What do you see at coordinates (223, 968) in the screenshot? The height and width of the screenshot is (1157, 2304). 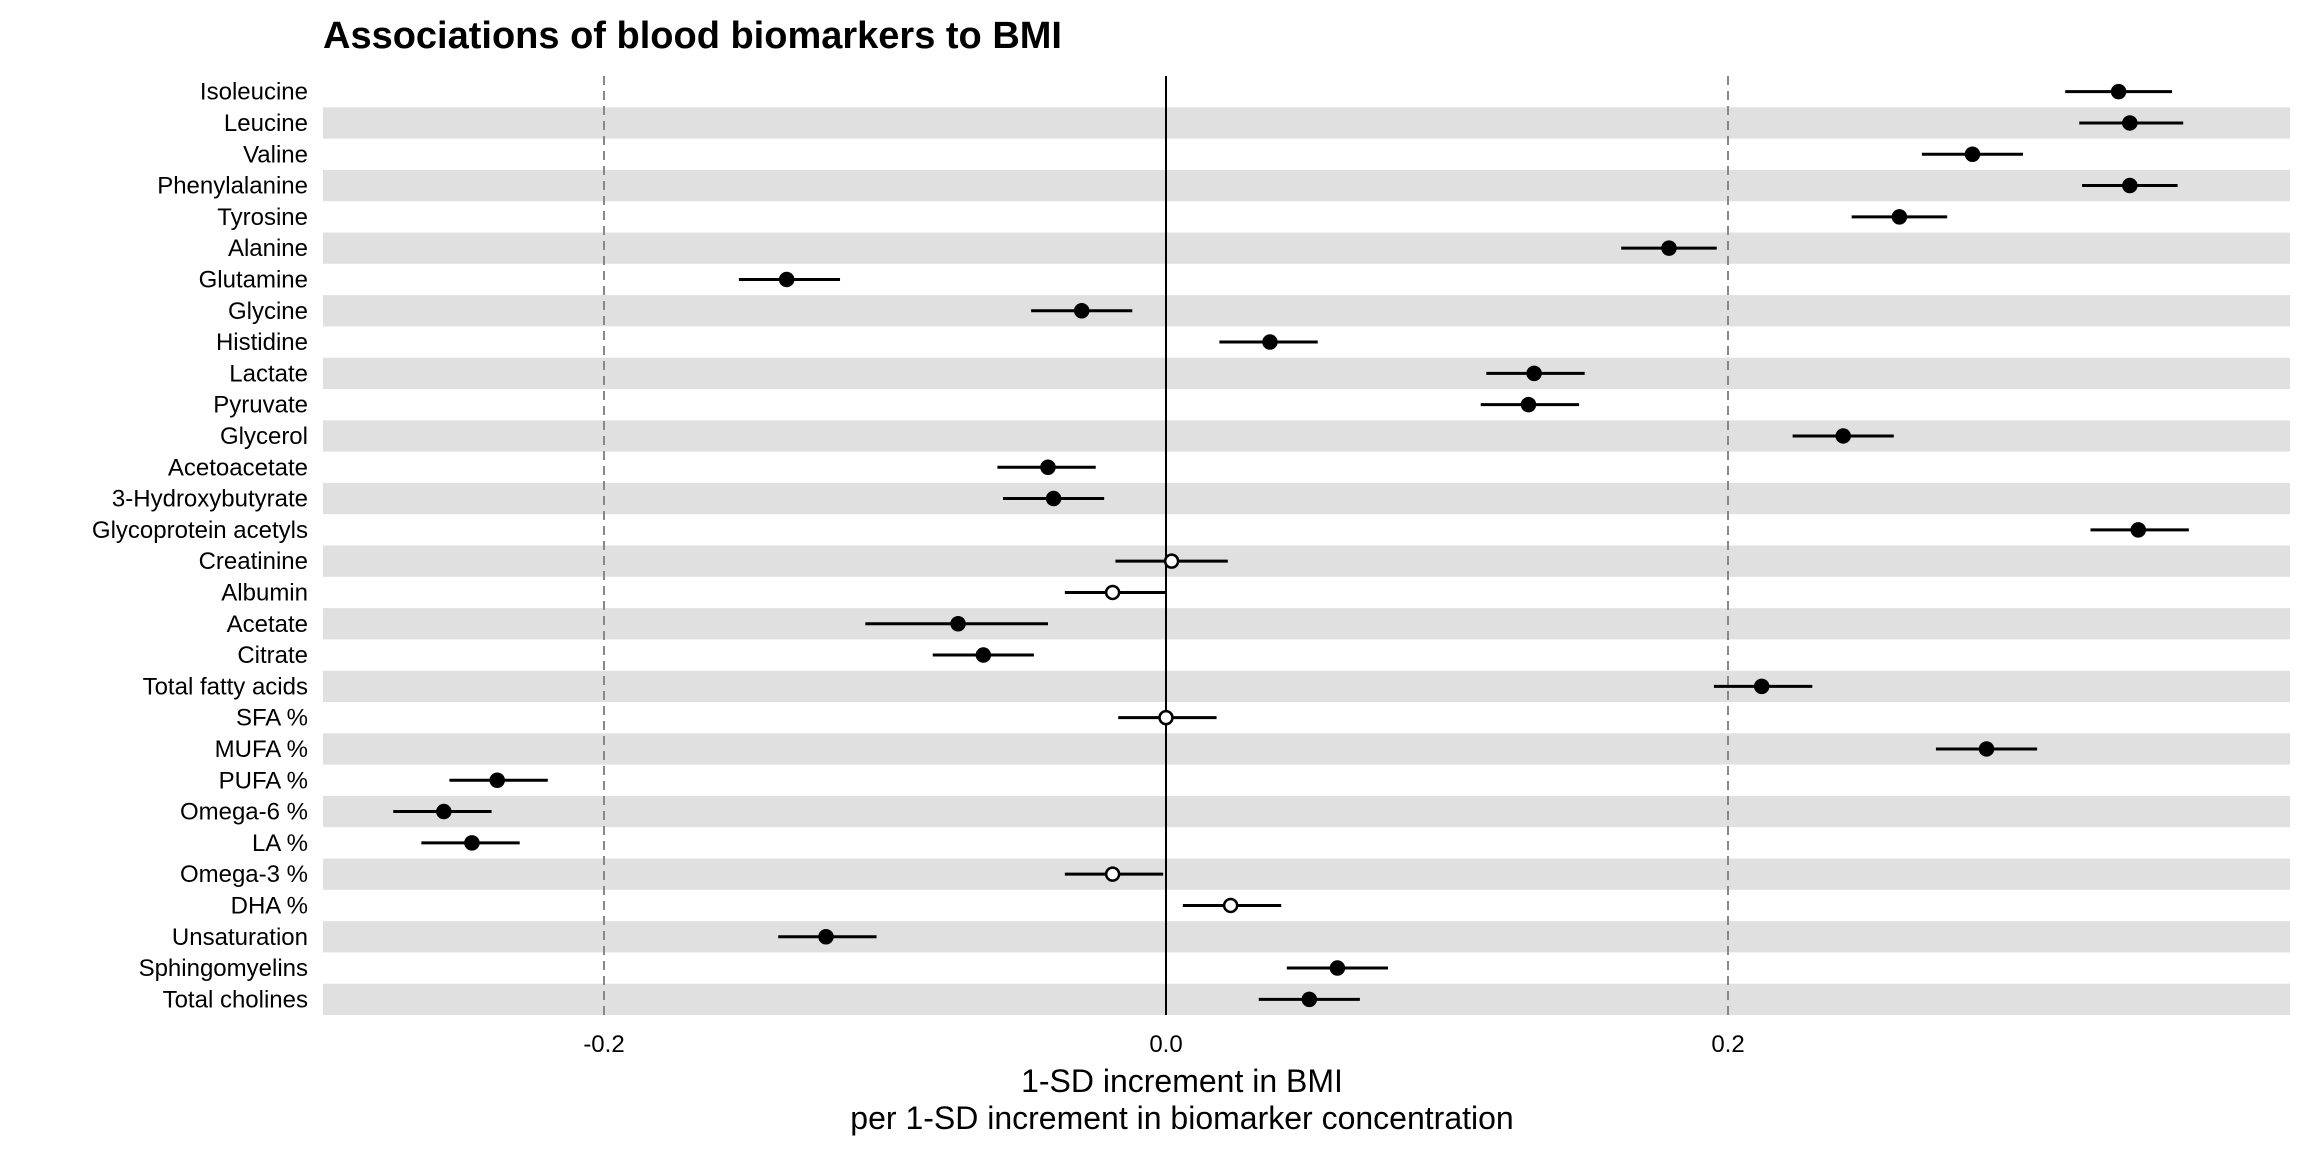 I see `category-label: Sphingomyelins` at bounding box center [223, 968].